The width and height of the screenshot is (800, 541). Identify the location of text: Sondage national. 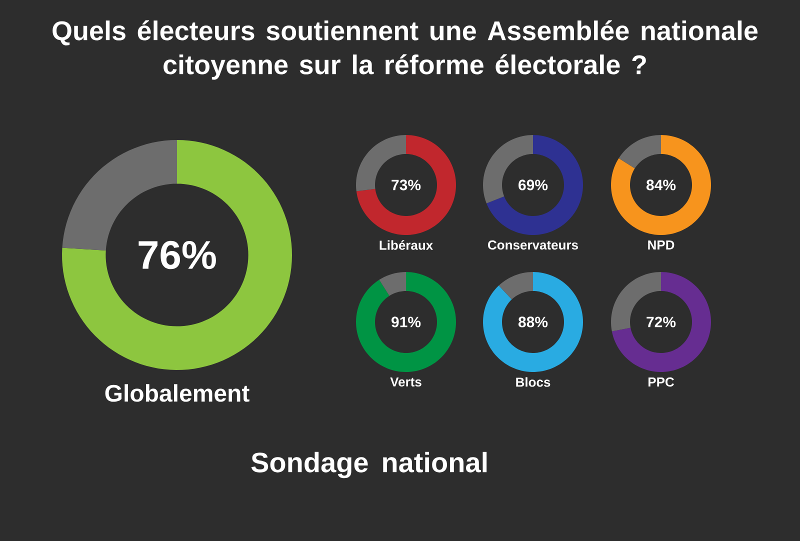
(369, 465).